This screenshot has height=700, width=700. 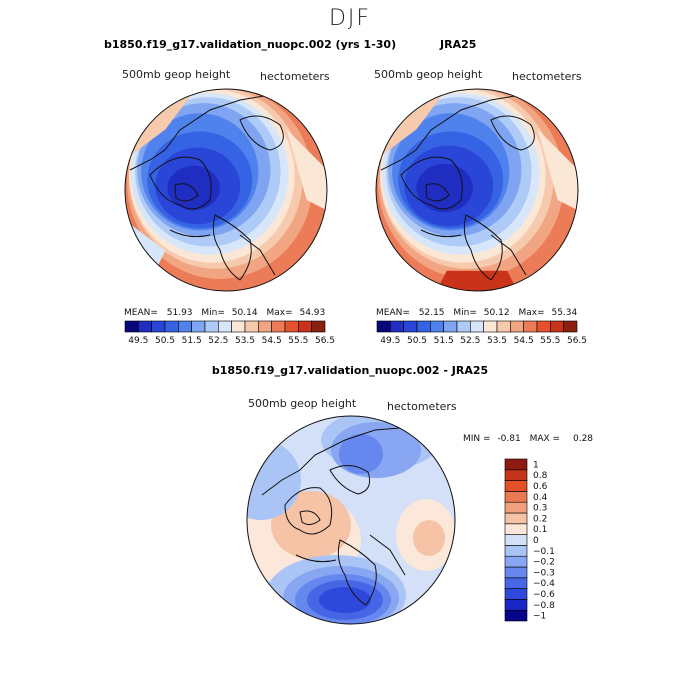 I want to click on diff-stats: MIN = -0.81 MAX = 0.28, so click(x=528, y=439).